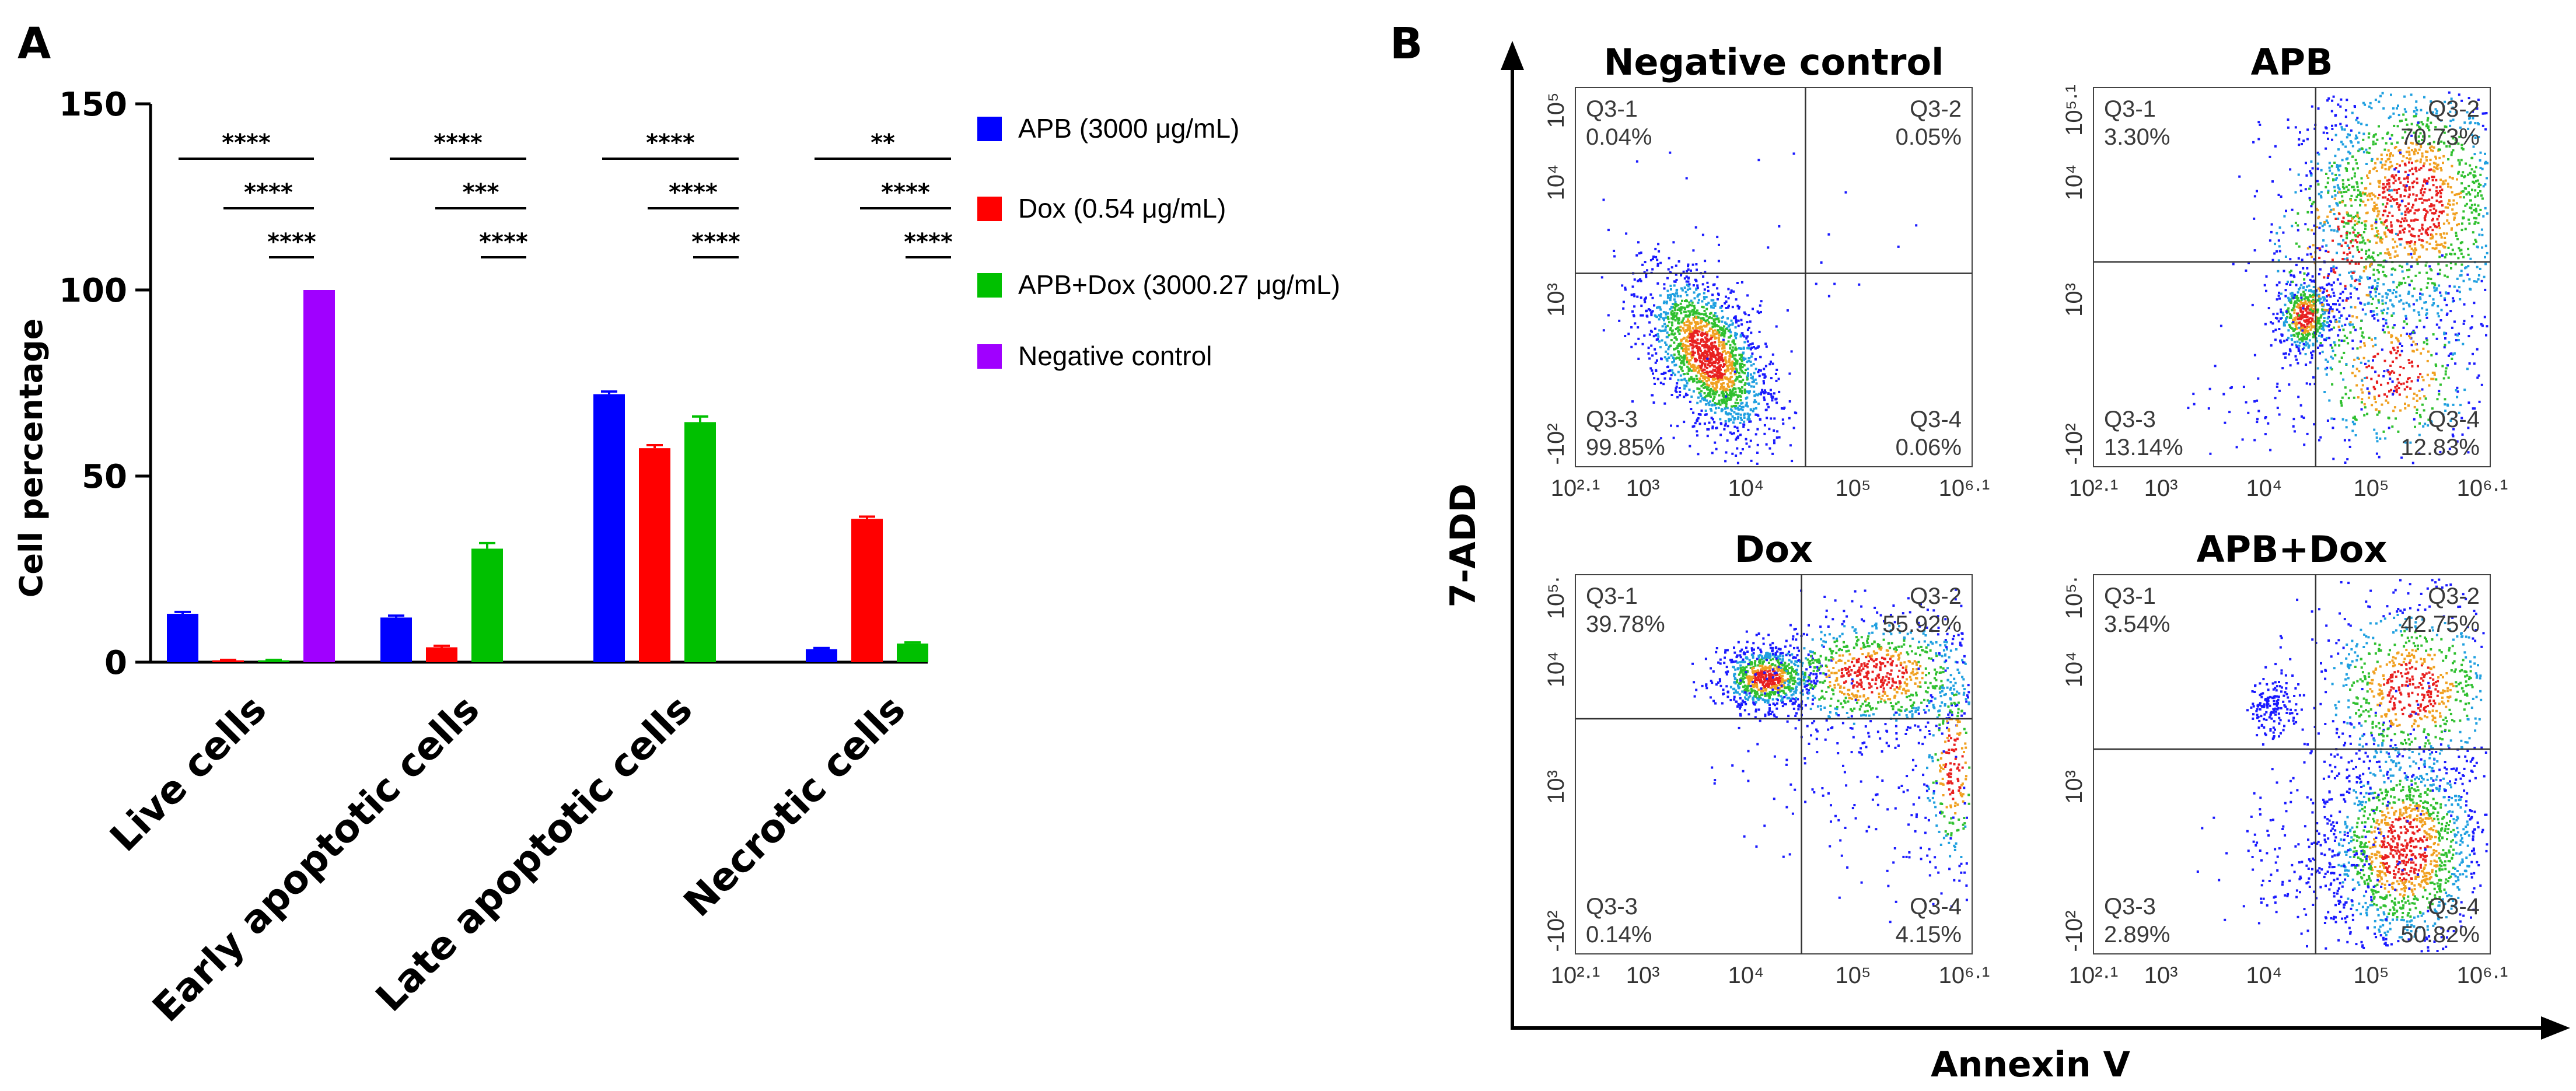  Describe the element at coordinates (396, 639) in the screenshot. I see `bar` at that location.